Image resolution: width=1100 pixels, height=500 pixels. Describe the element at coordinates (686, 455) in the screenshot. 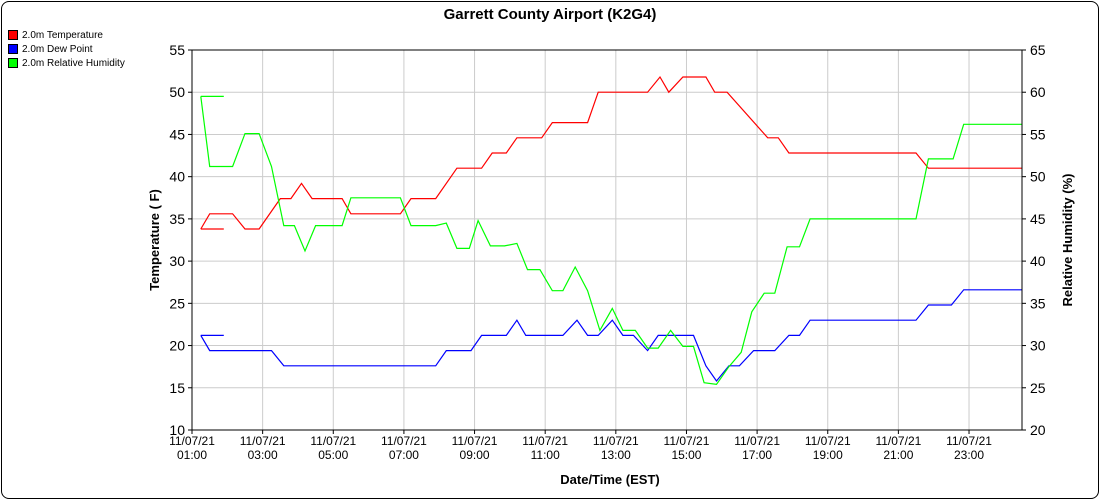

I see `x-tick-label: 15:00` at that location.